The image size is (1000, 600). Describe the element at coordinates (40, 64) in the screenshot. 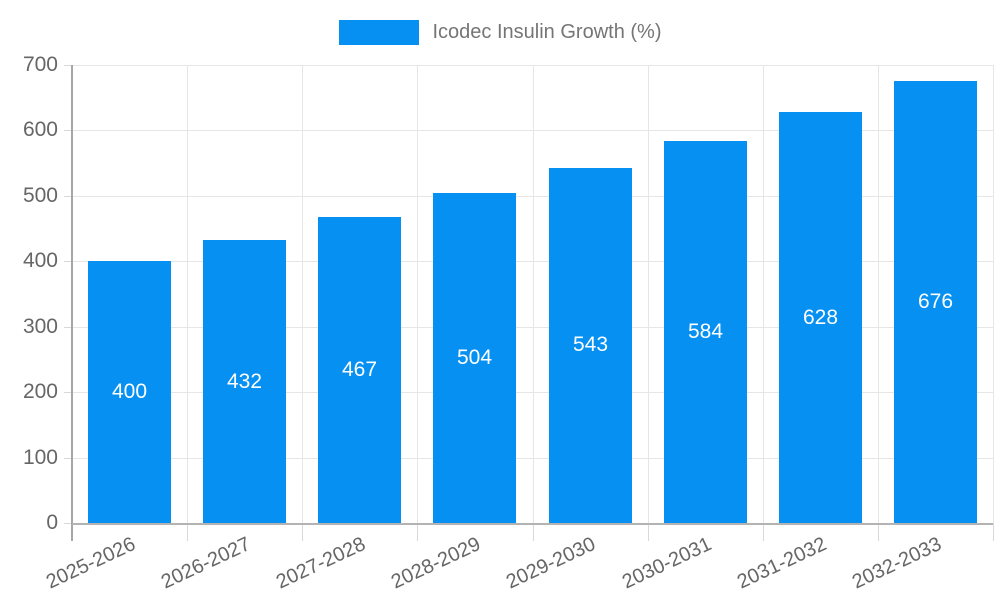

I see `y-tick-label: 700` at that location.